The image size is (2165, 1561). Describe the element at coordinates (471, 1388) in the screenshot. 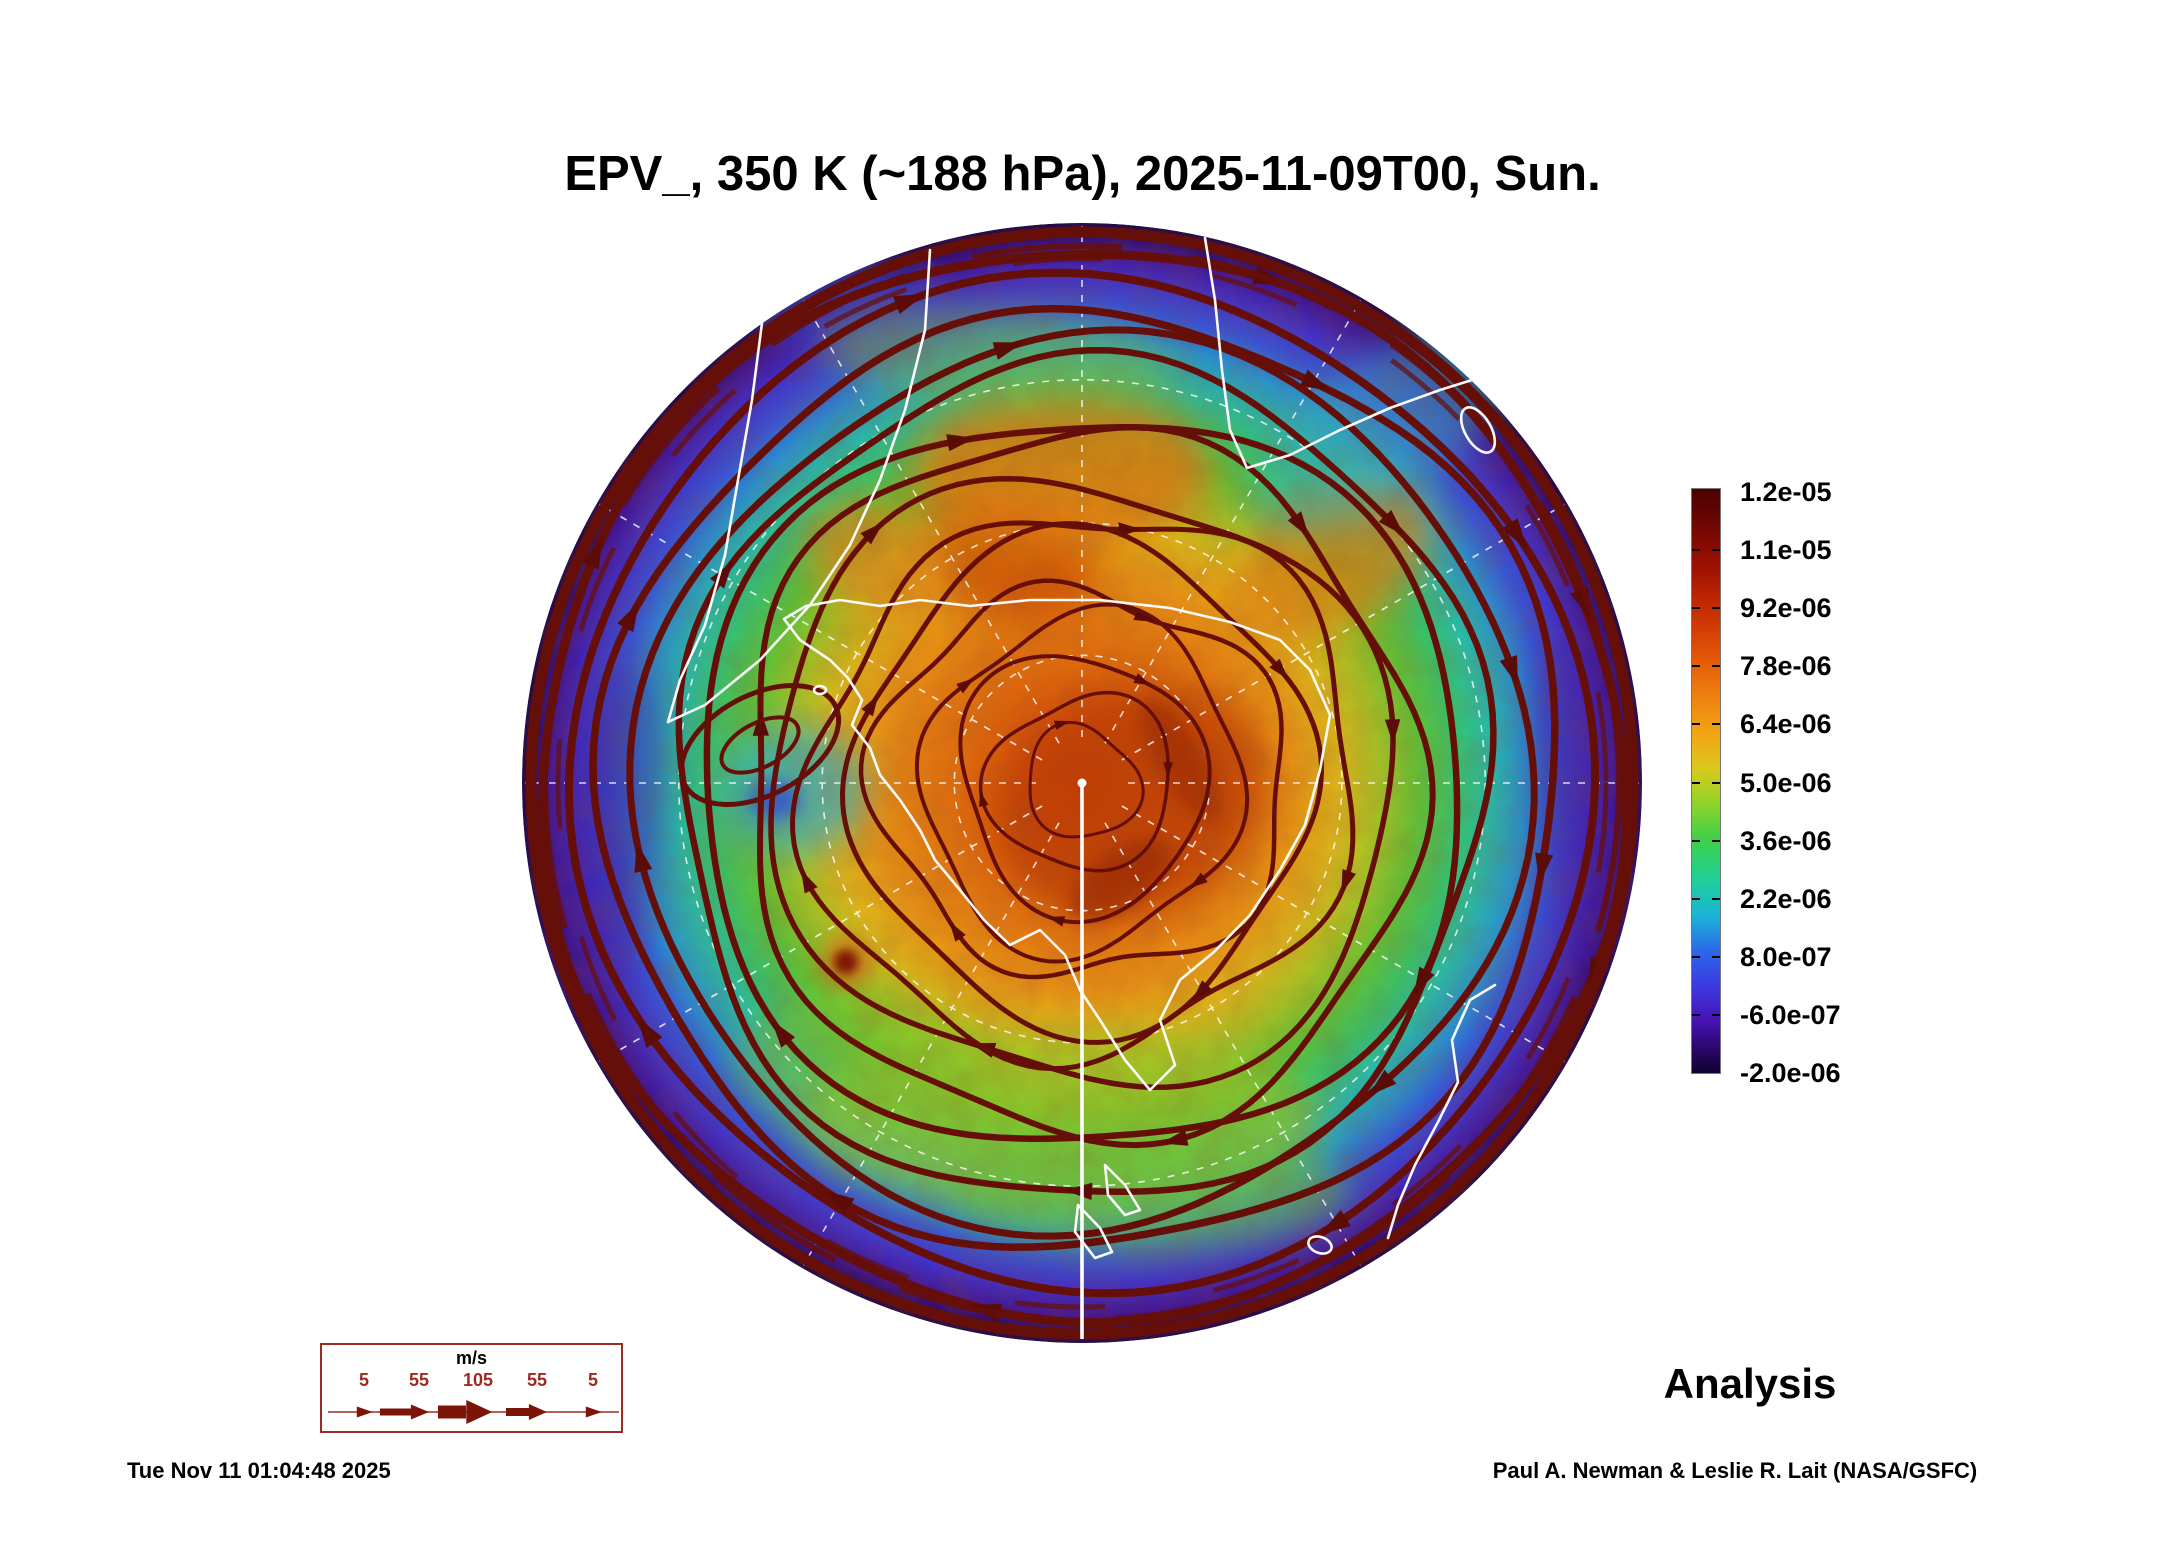

I see `wind-speed-legend: m/s 5 55 105 55 5` at that location.